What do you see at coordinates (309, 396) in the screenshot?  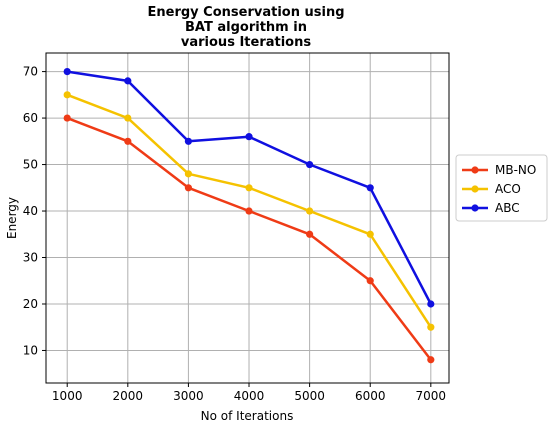 I see `x-tick-label: 5000` at bounding box center [309, 396].